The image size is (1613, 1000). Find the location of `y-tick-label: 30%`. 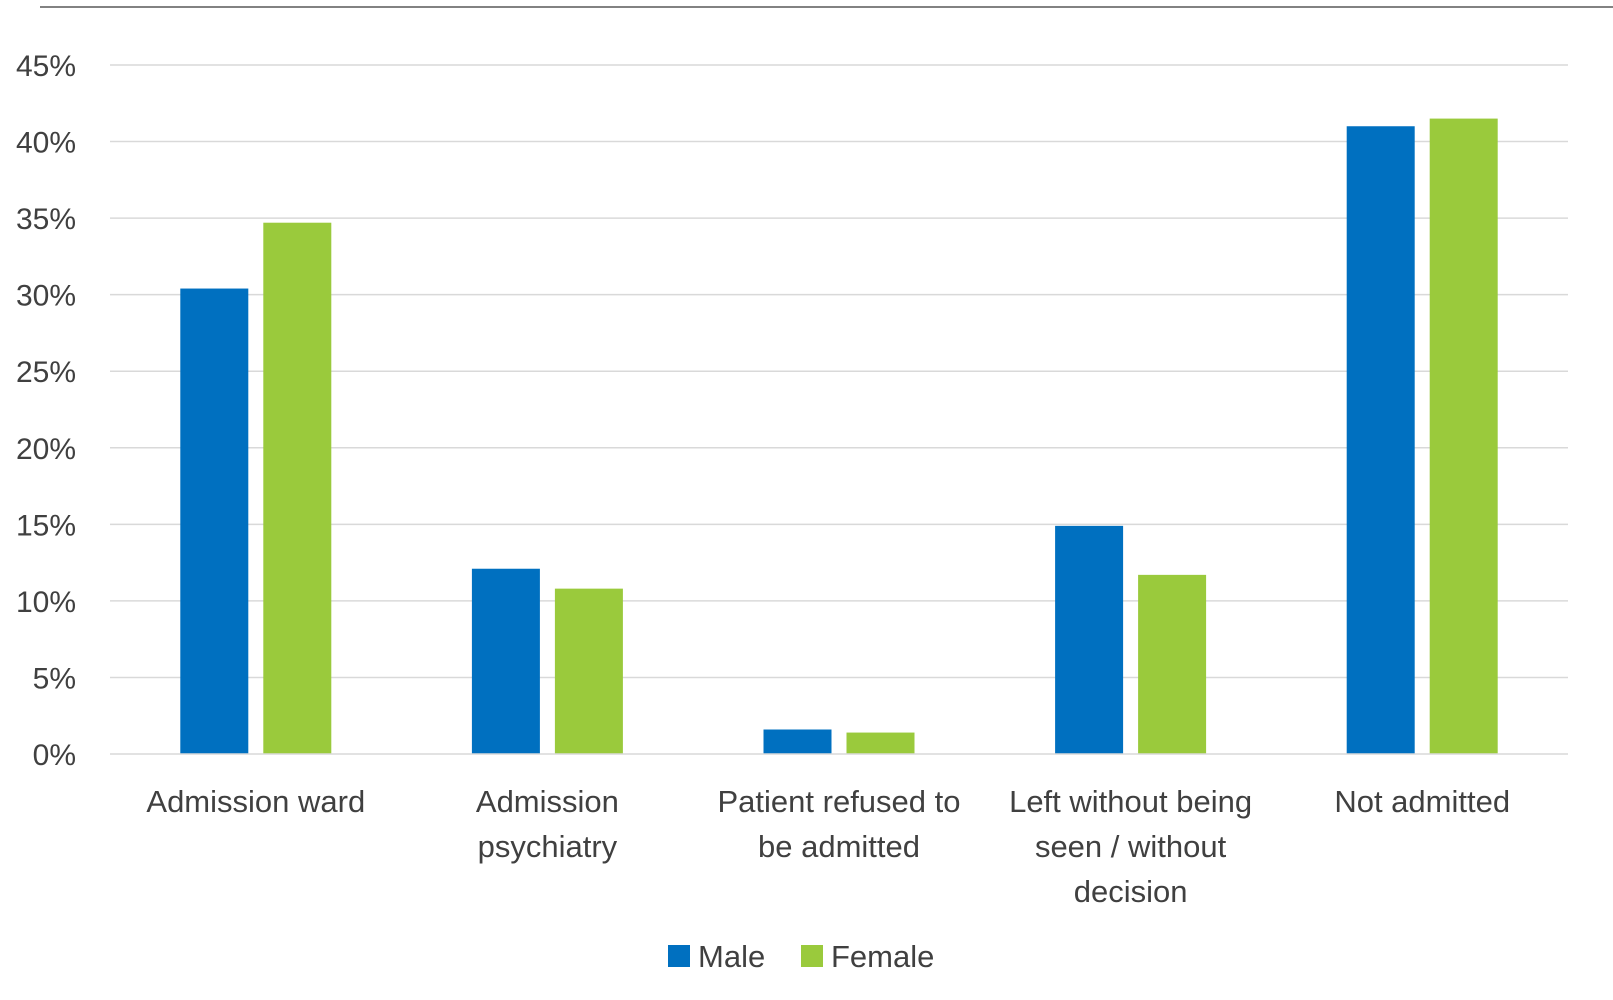

y-tick-label: 30% is located at coordinates (46, 296).